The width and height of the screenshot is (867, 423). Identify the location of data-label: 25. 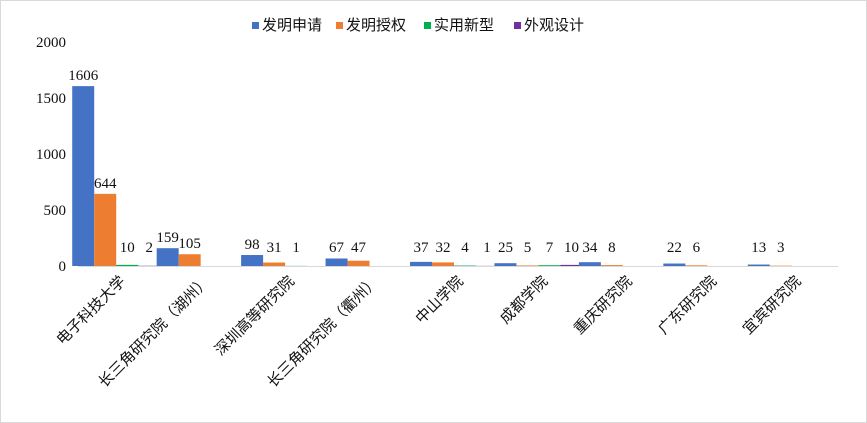
(505, 248).